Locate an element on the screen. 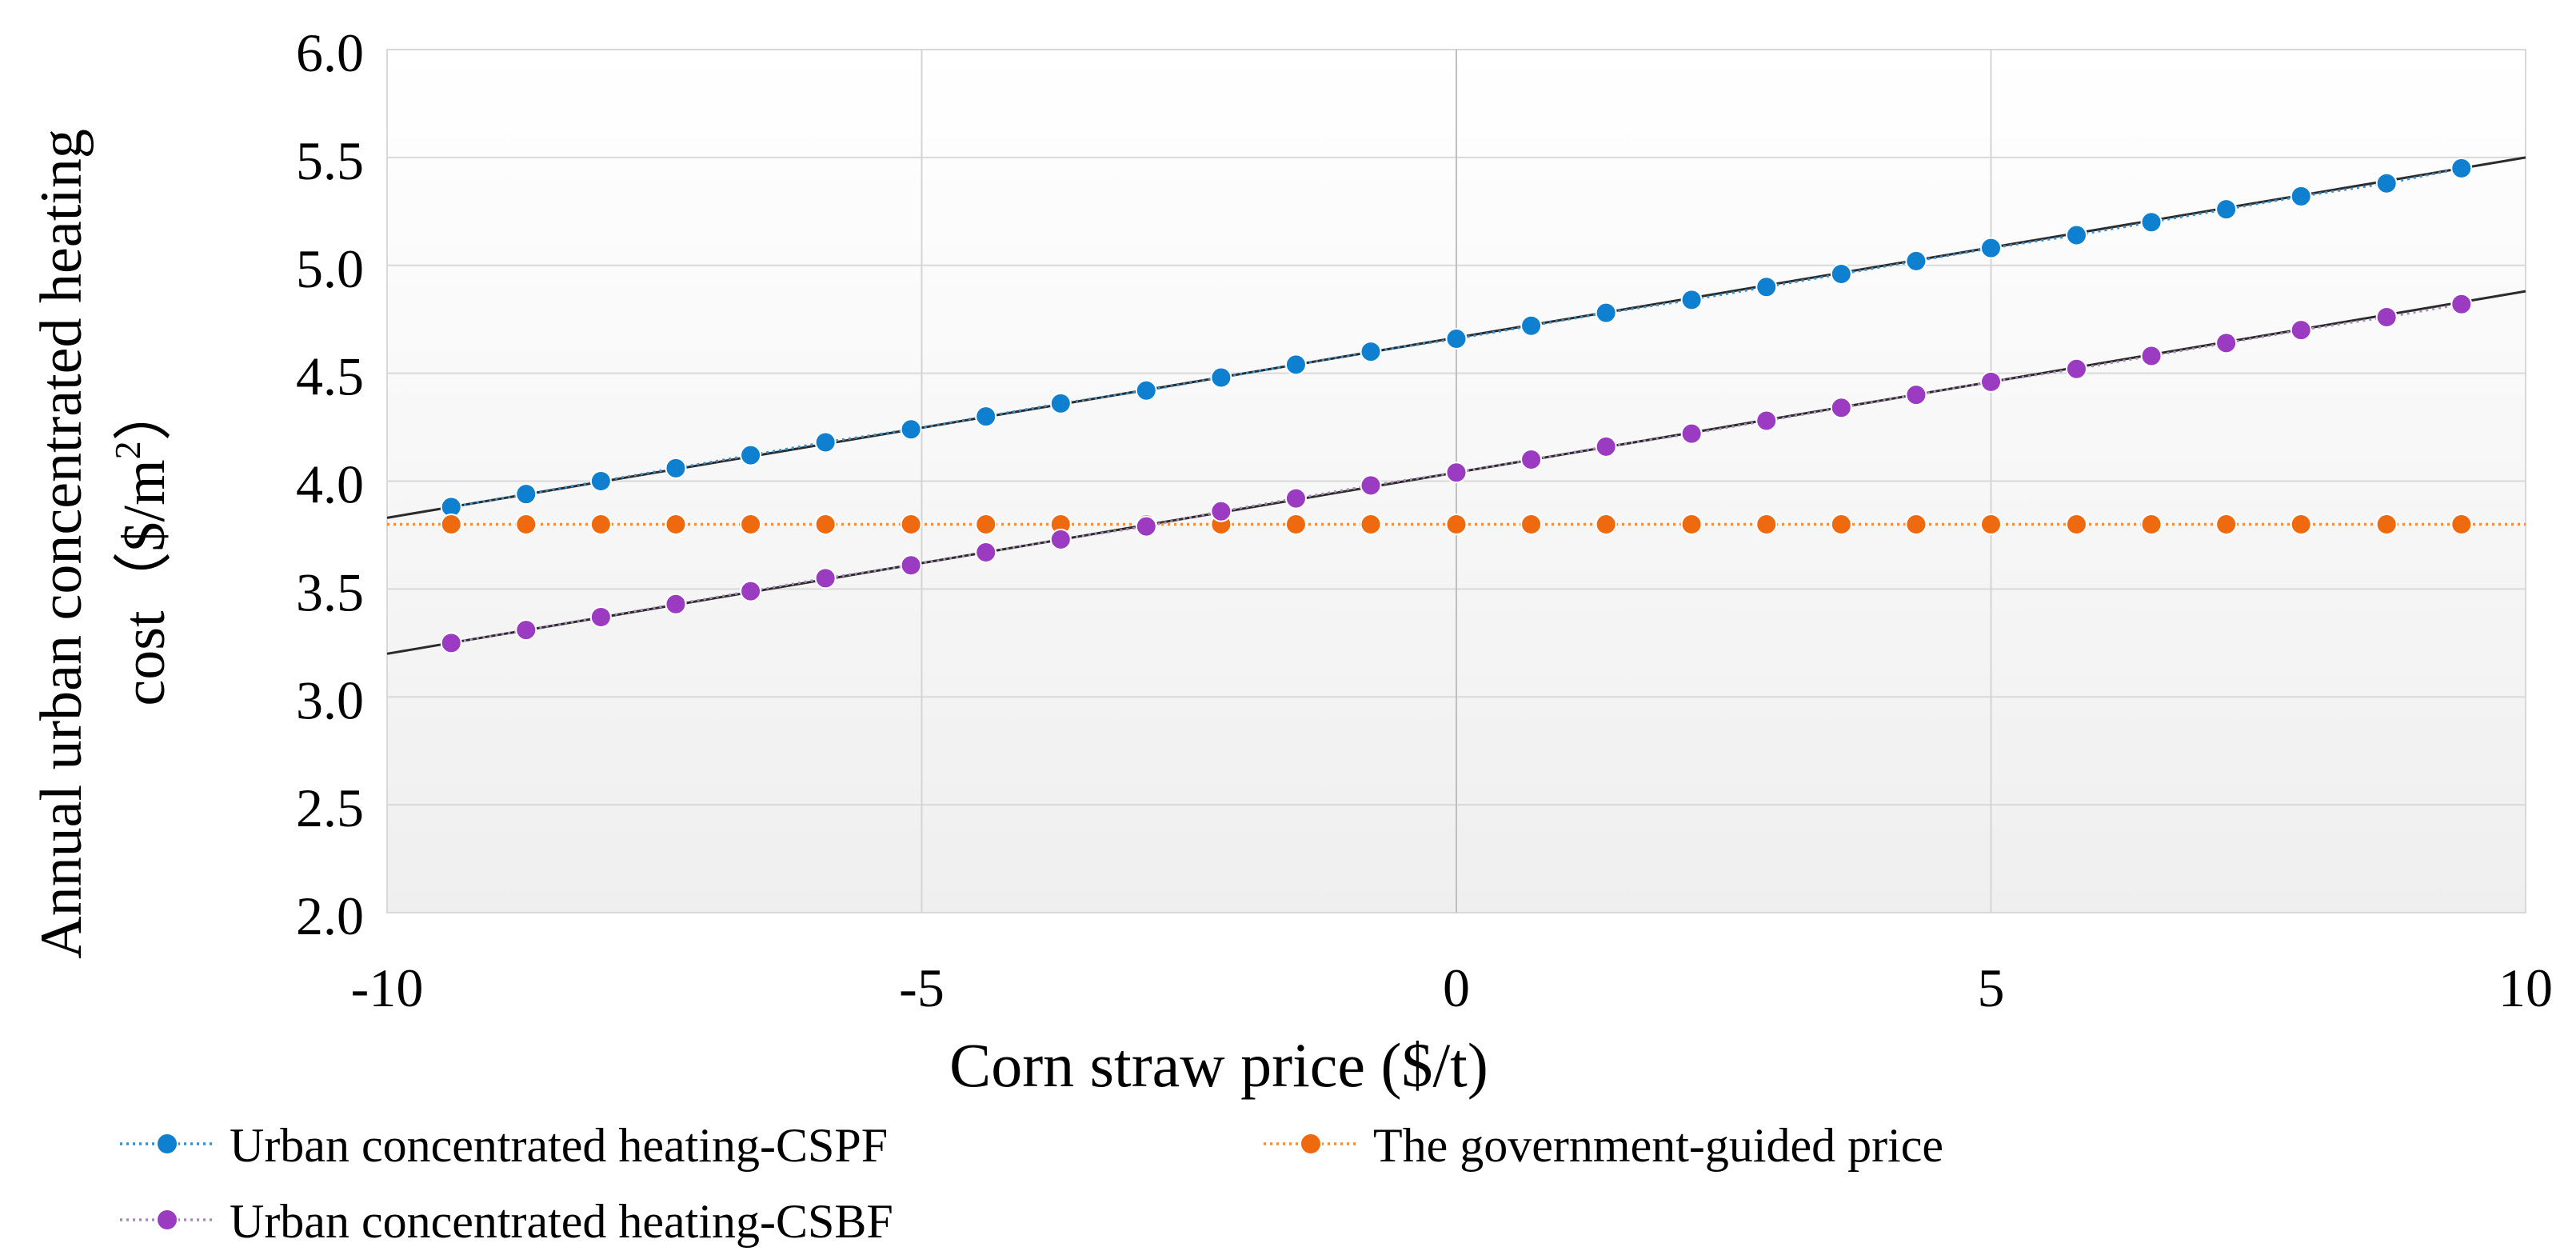 This screenshot has height=1255, width=2576. x-tick-label: -5 is located at coordinates (922, 988).